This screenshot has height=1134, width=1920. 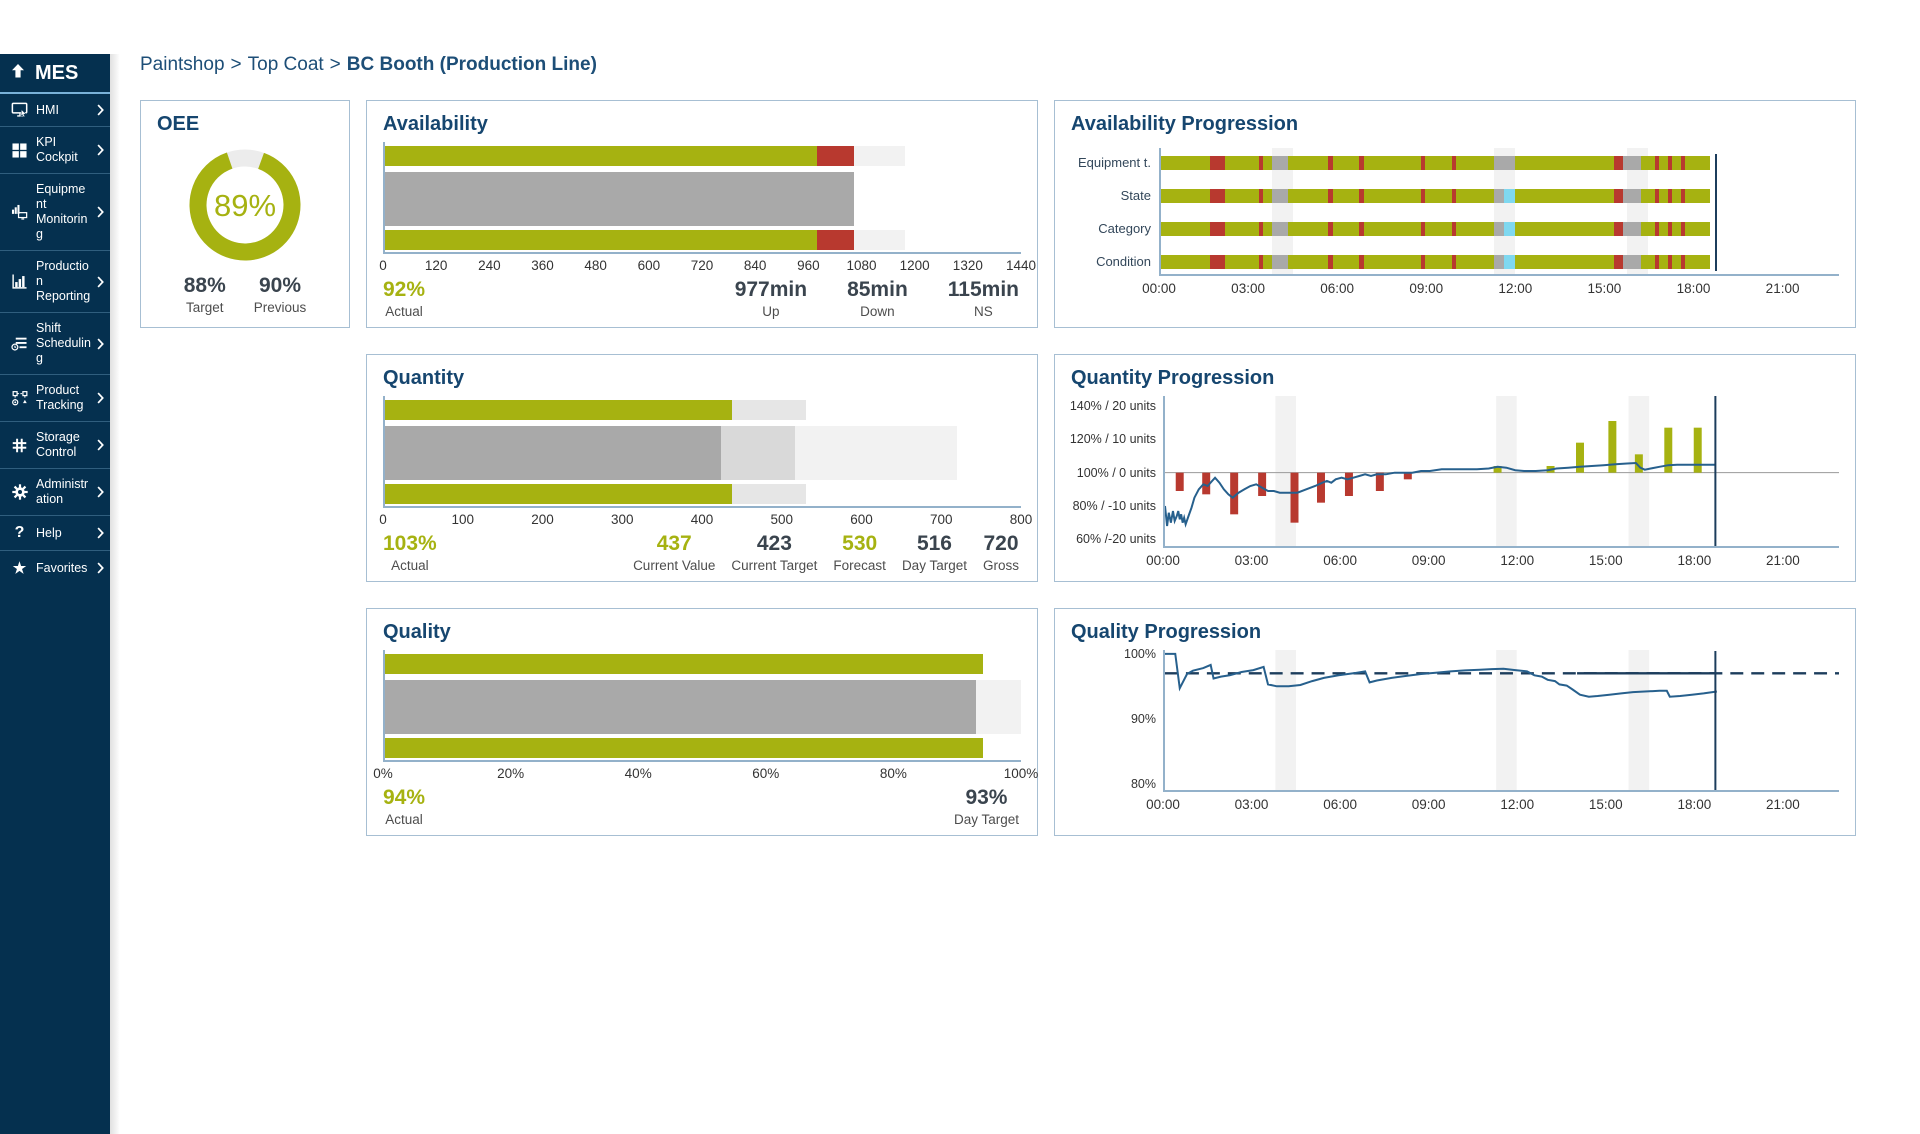 I want to click on storage-control-icon, so click(x=19, y=445).